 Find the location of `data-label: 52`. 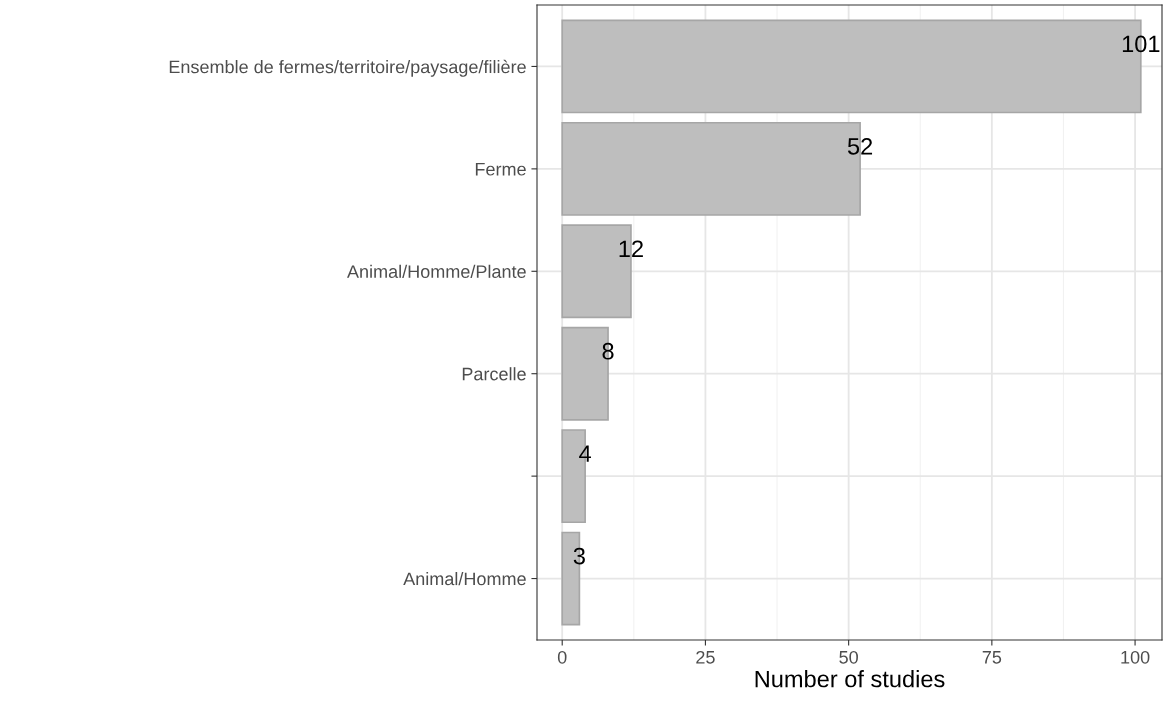

data-label: 52 is located at coordinates (860, 146).